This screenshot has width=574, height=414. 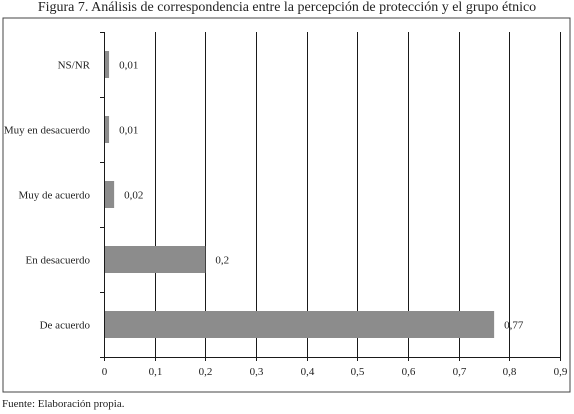 What do you see at coordinates (358, 372) in the screenshot?
I see `x-tick-label: 0,5` at bounding box center [358, 372].